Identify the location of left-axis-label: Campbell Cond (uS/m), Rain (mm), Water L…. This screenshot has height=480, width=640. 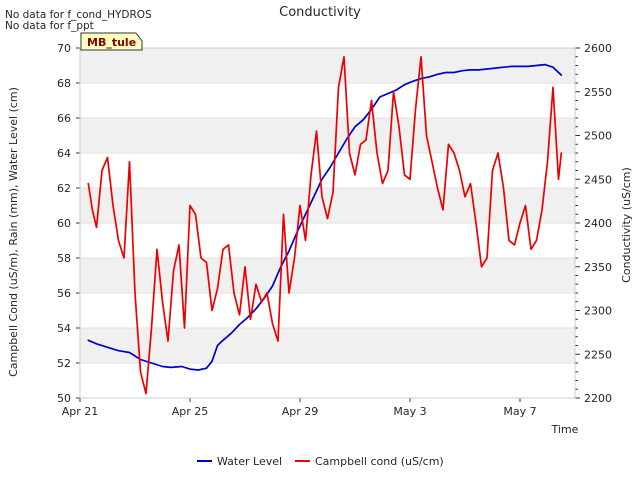
(13, 232).